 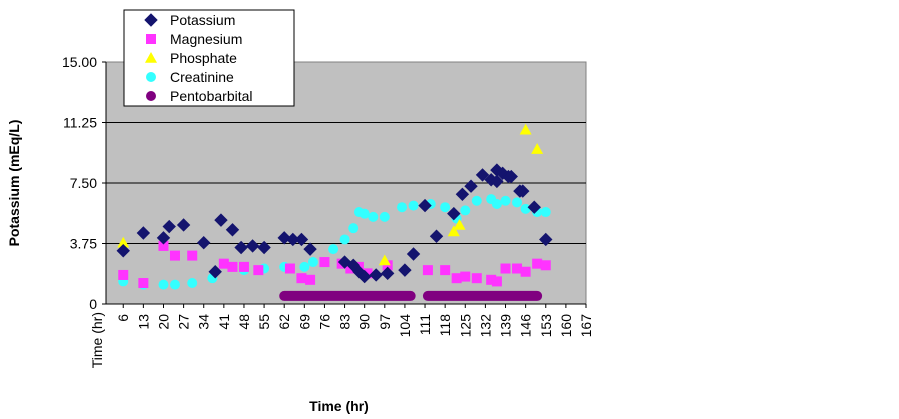 What do you see at coordinates (97, 340) in the screenshot?
I see `x-tick-header: Time (hr)` at bounding box center [97, 340].